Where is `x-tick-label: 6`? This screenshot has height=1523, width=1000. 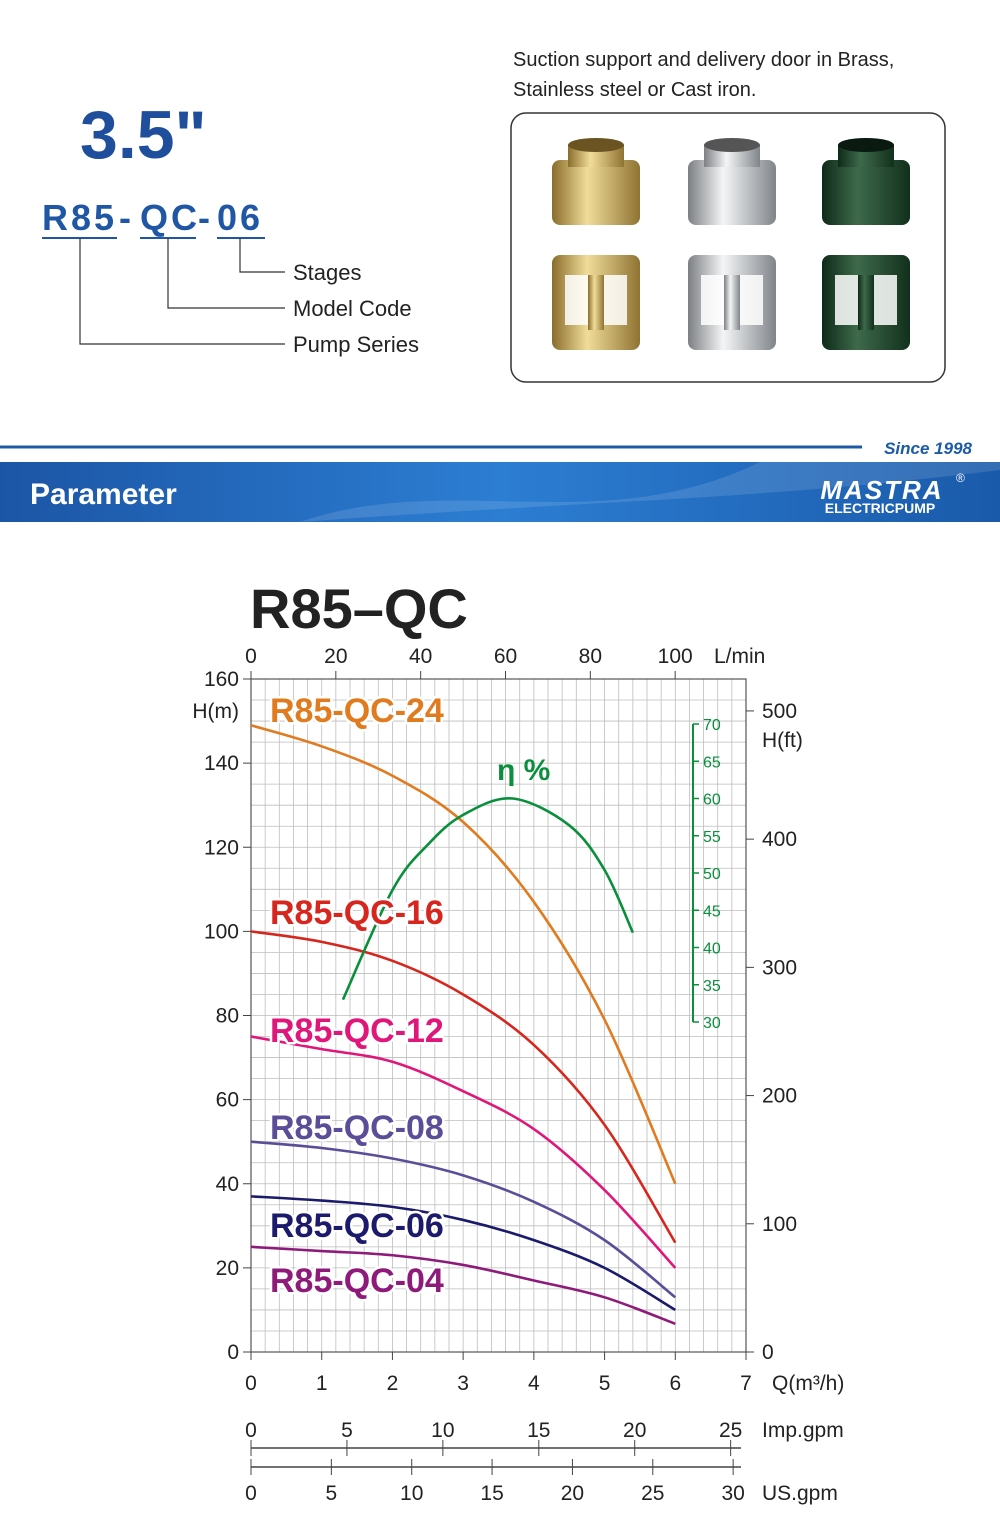 x-tick-label: 6 is located at coordinates (675, 1383).